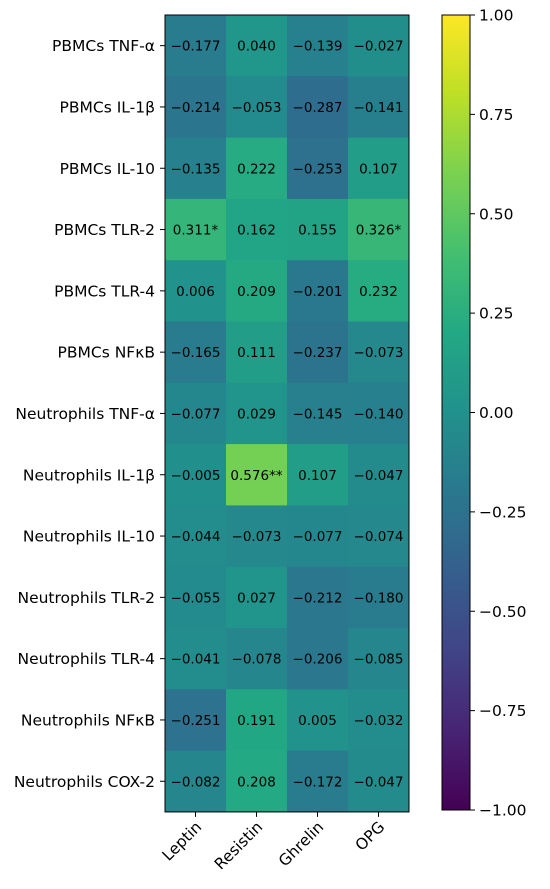 The width and height of the screenshot is (550, 889). Describe the element at coordinates (273, 842) in the screenshot. I see `column-labels: Leptin Resistin Ghrelin OPG` at that location.